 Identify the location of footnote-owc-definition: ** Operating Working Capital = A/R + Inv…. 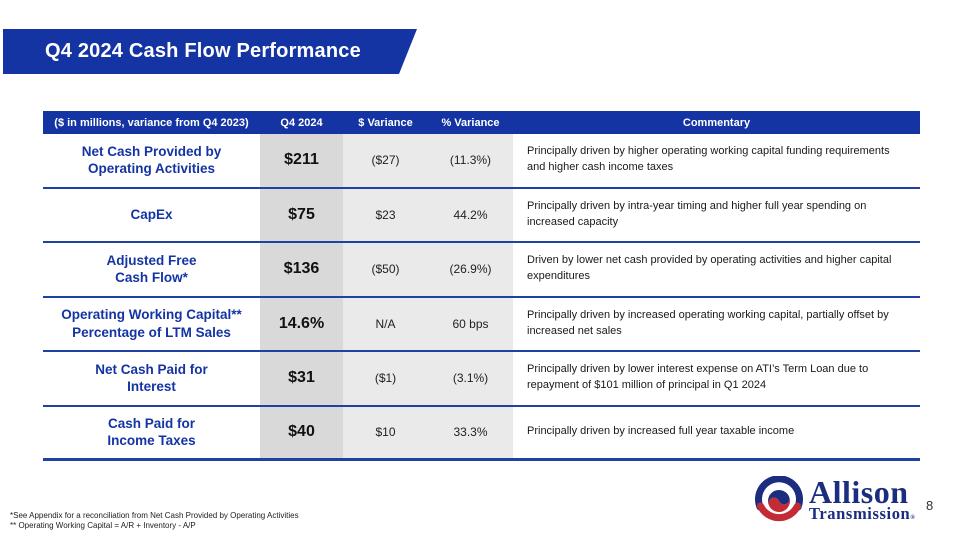
(103, 526).